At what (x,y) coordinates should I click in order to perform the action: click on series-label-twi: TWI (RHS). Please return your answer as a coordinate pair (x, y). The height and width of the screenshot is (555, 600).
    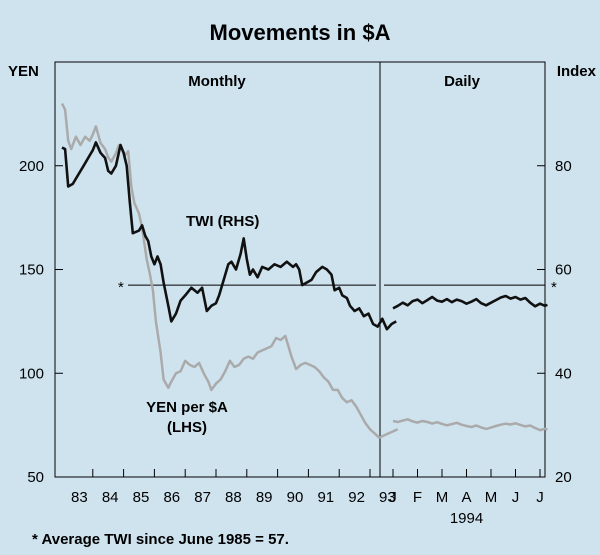
    Looking at the image, I should click on (222, 221).